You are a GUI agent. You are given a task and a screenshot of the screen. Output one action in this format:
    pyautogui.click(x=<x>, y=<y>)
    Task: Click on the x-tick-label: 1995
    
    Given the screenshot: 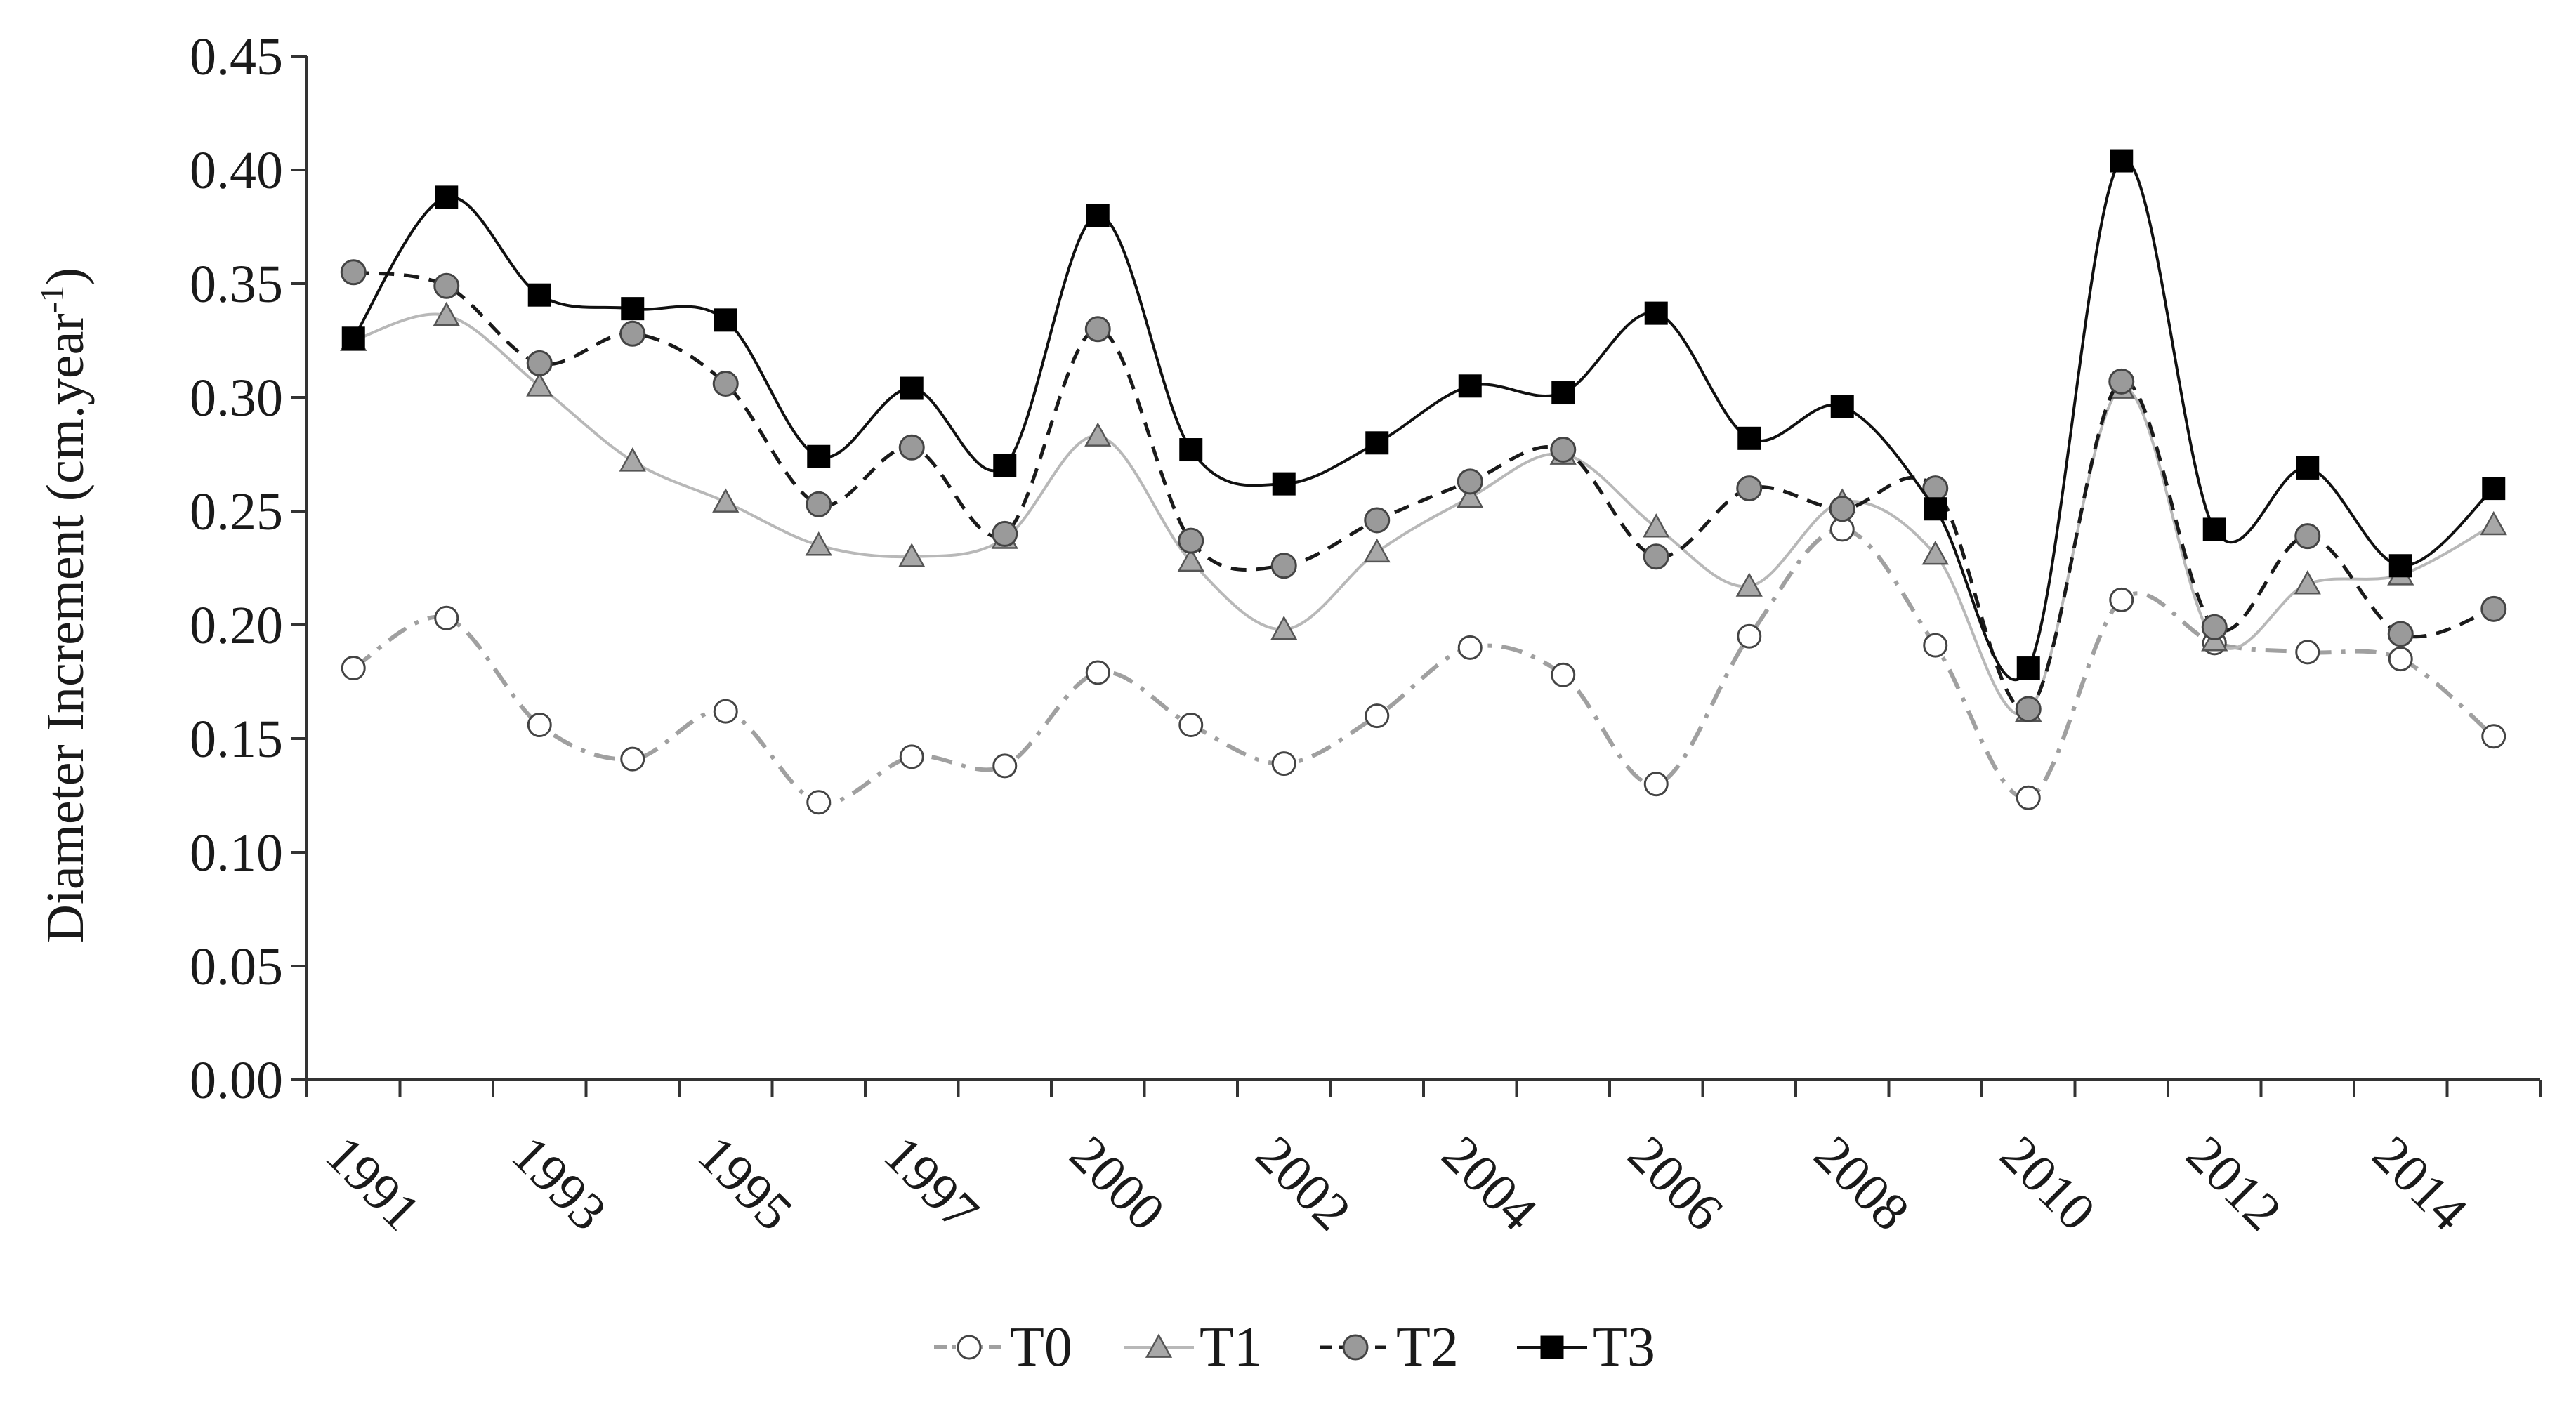 What is the action you would take?
    pyautogui.click(x=744, y=1183)
    